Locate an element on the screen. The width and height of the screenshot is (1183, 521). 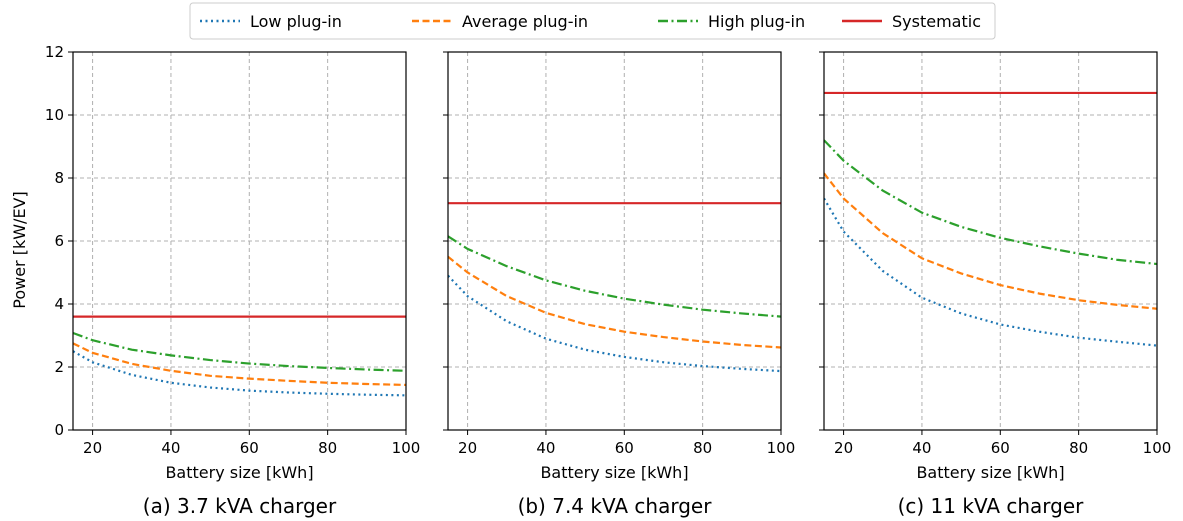
y-tick-label: 4 is located at coordinates (59, 304).